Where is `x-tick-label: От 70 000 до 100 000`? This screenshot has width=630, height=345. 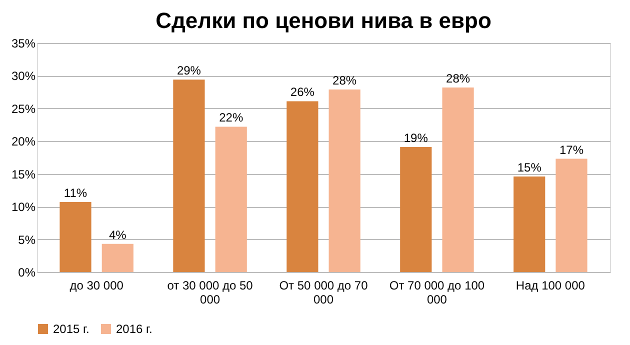
x-tick-label: От 70 000 до 100 000 is located at coordinates (437, 292).